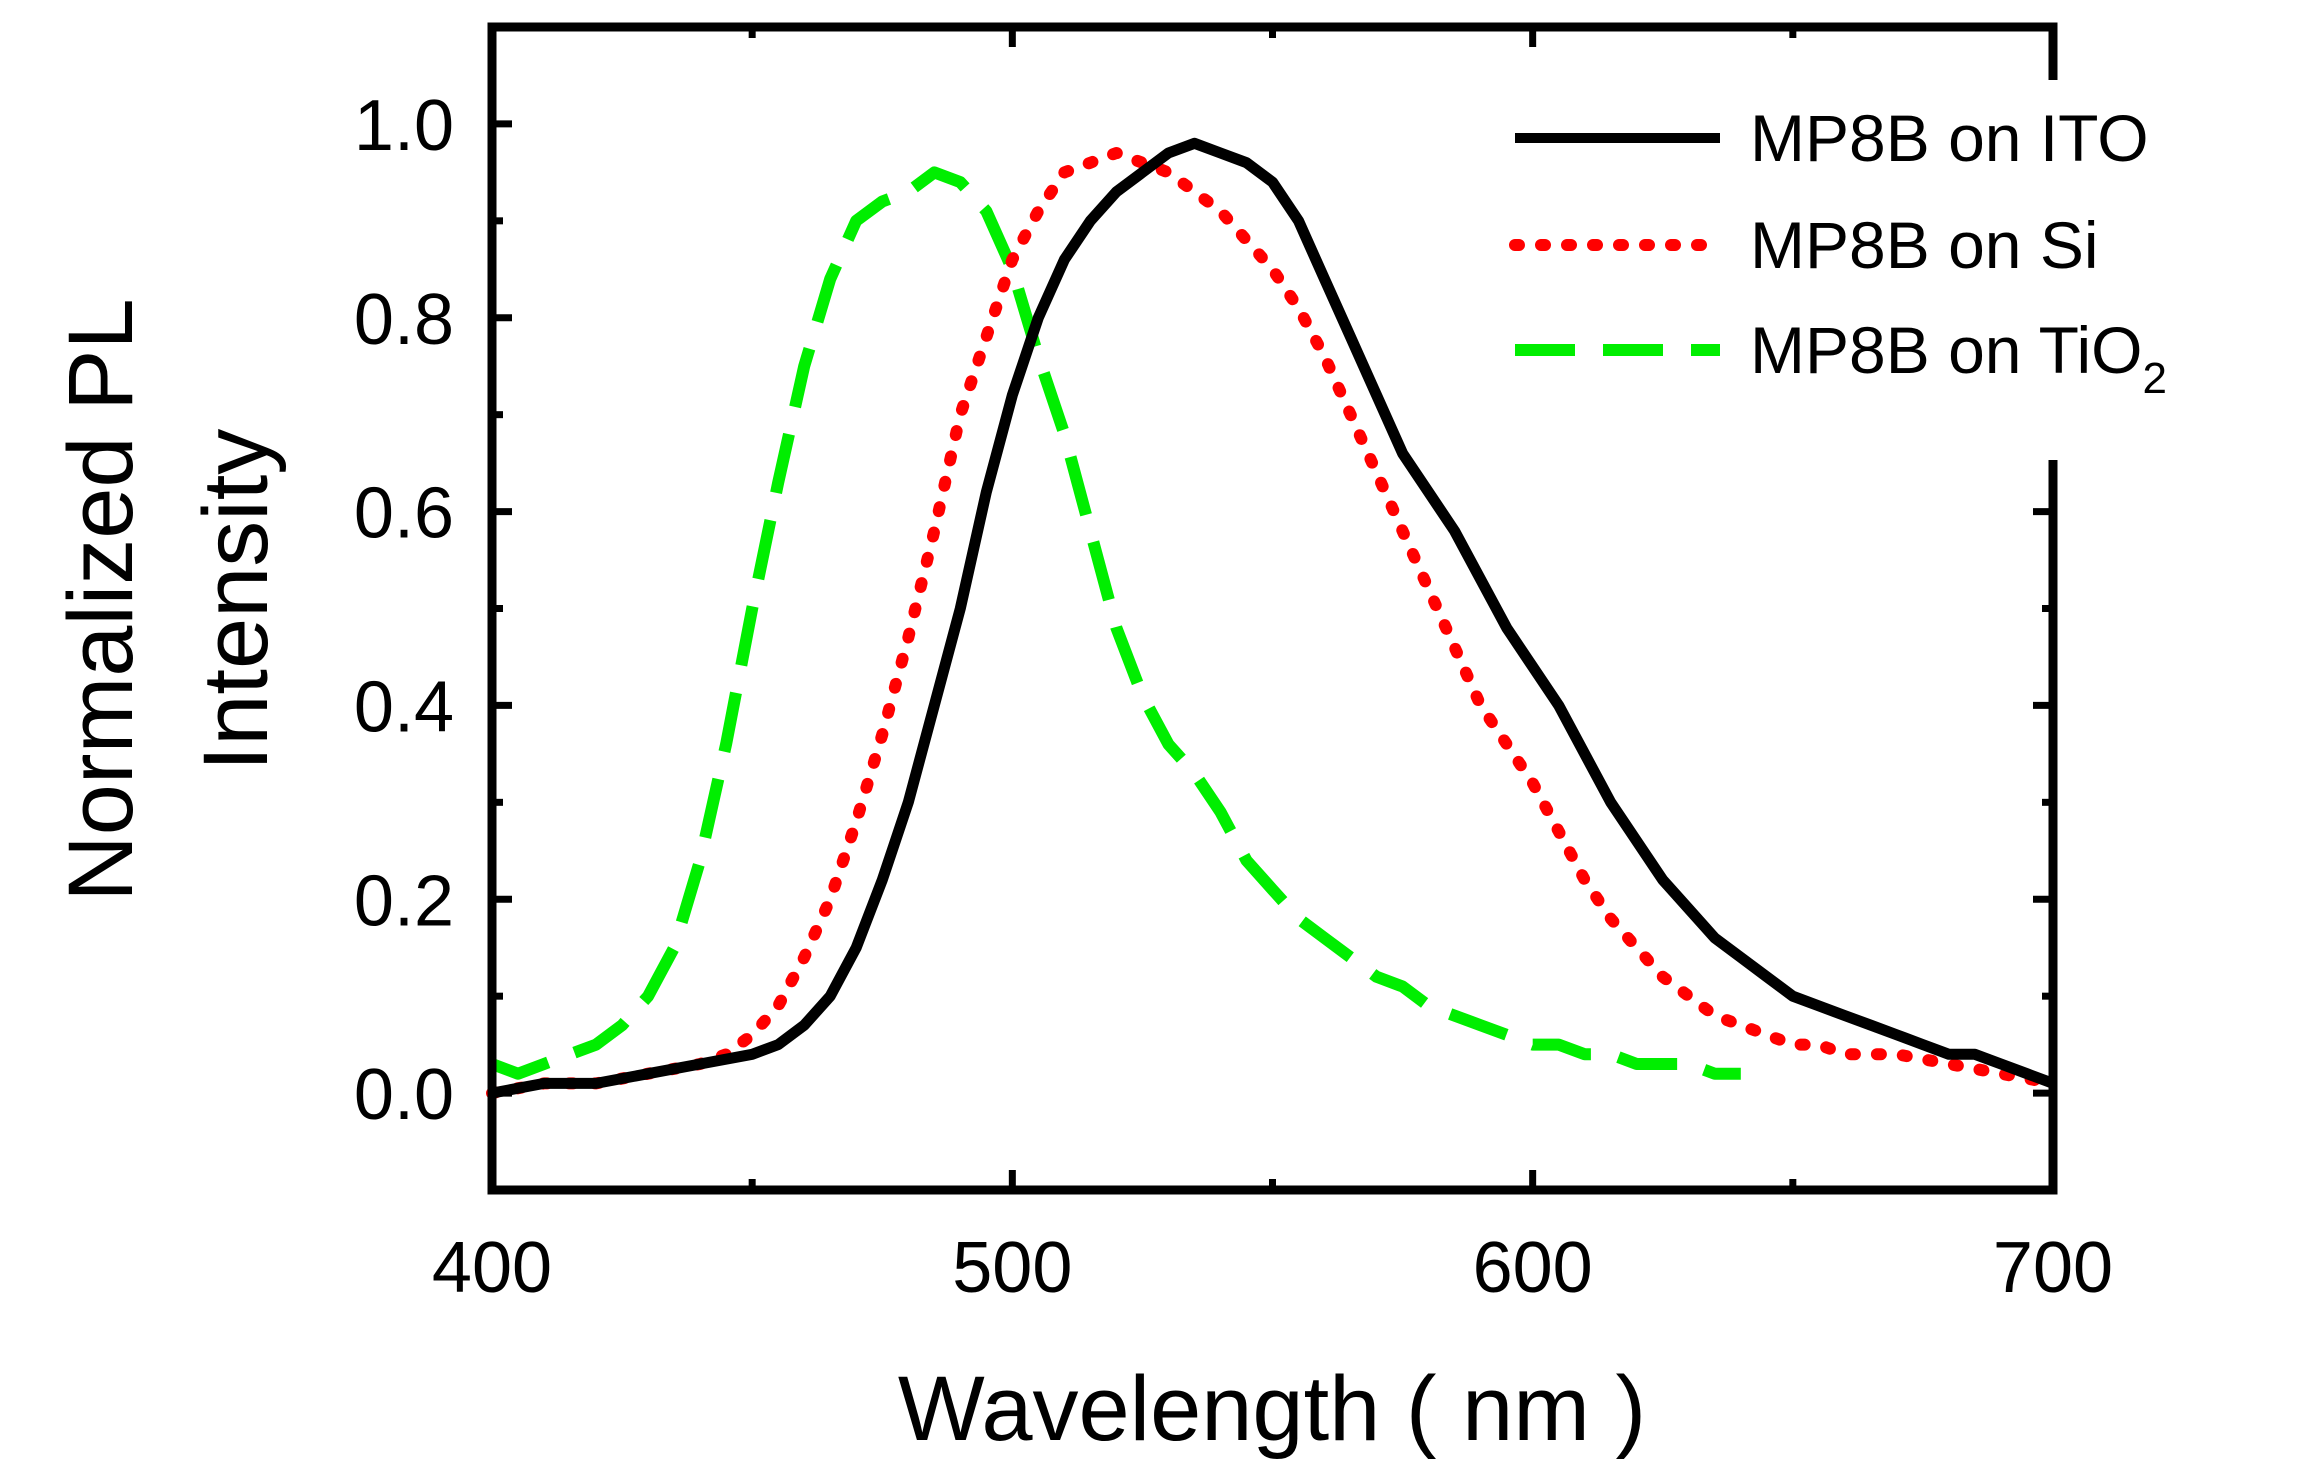 The width and height of the screenshot is (2299, 1481). Describe the element at coordinates (404, 514) in the screenshot. I see `y-tick-label: 0.6` at that location.